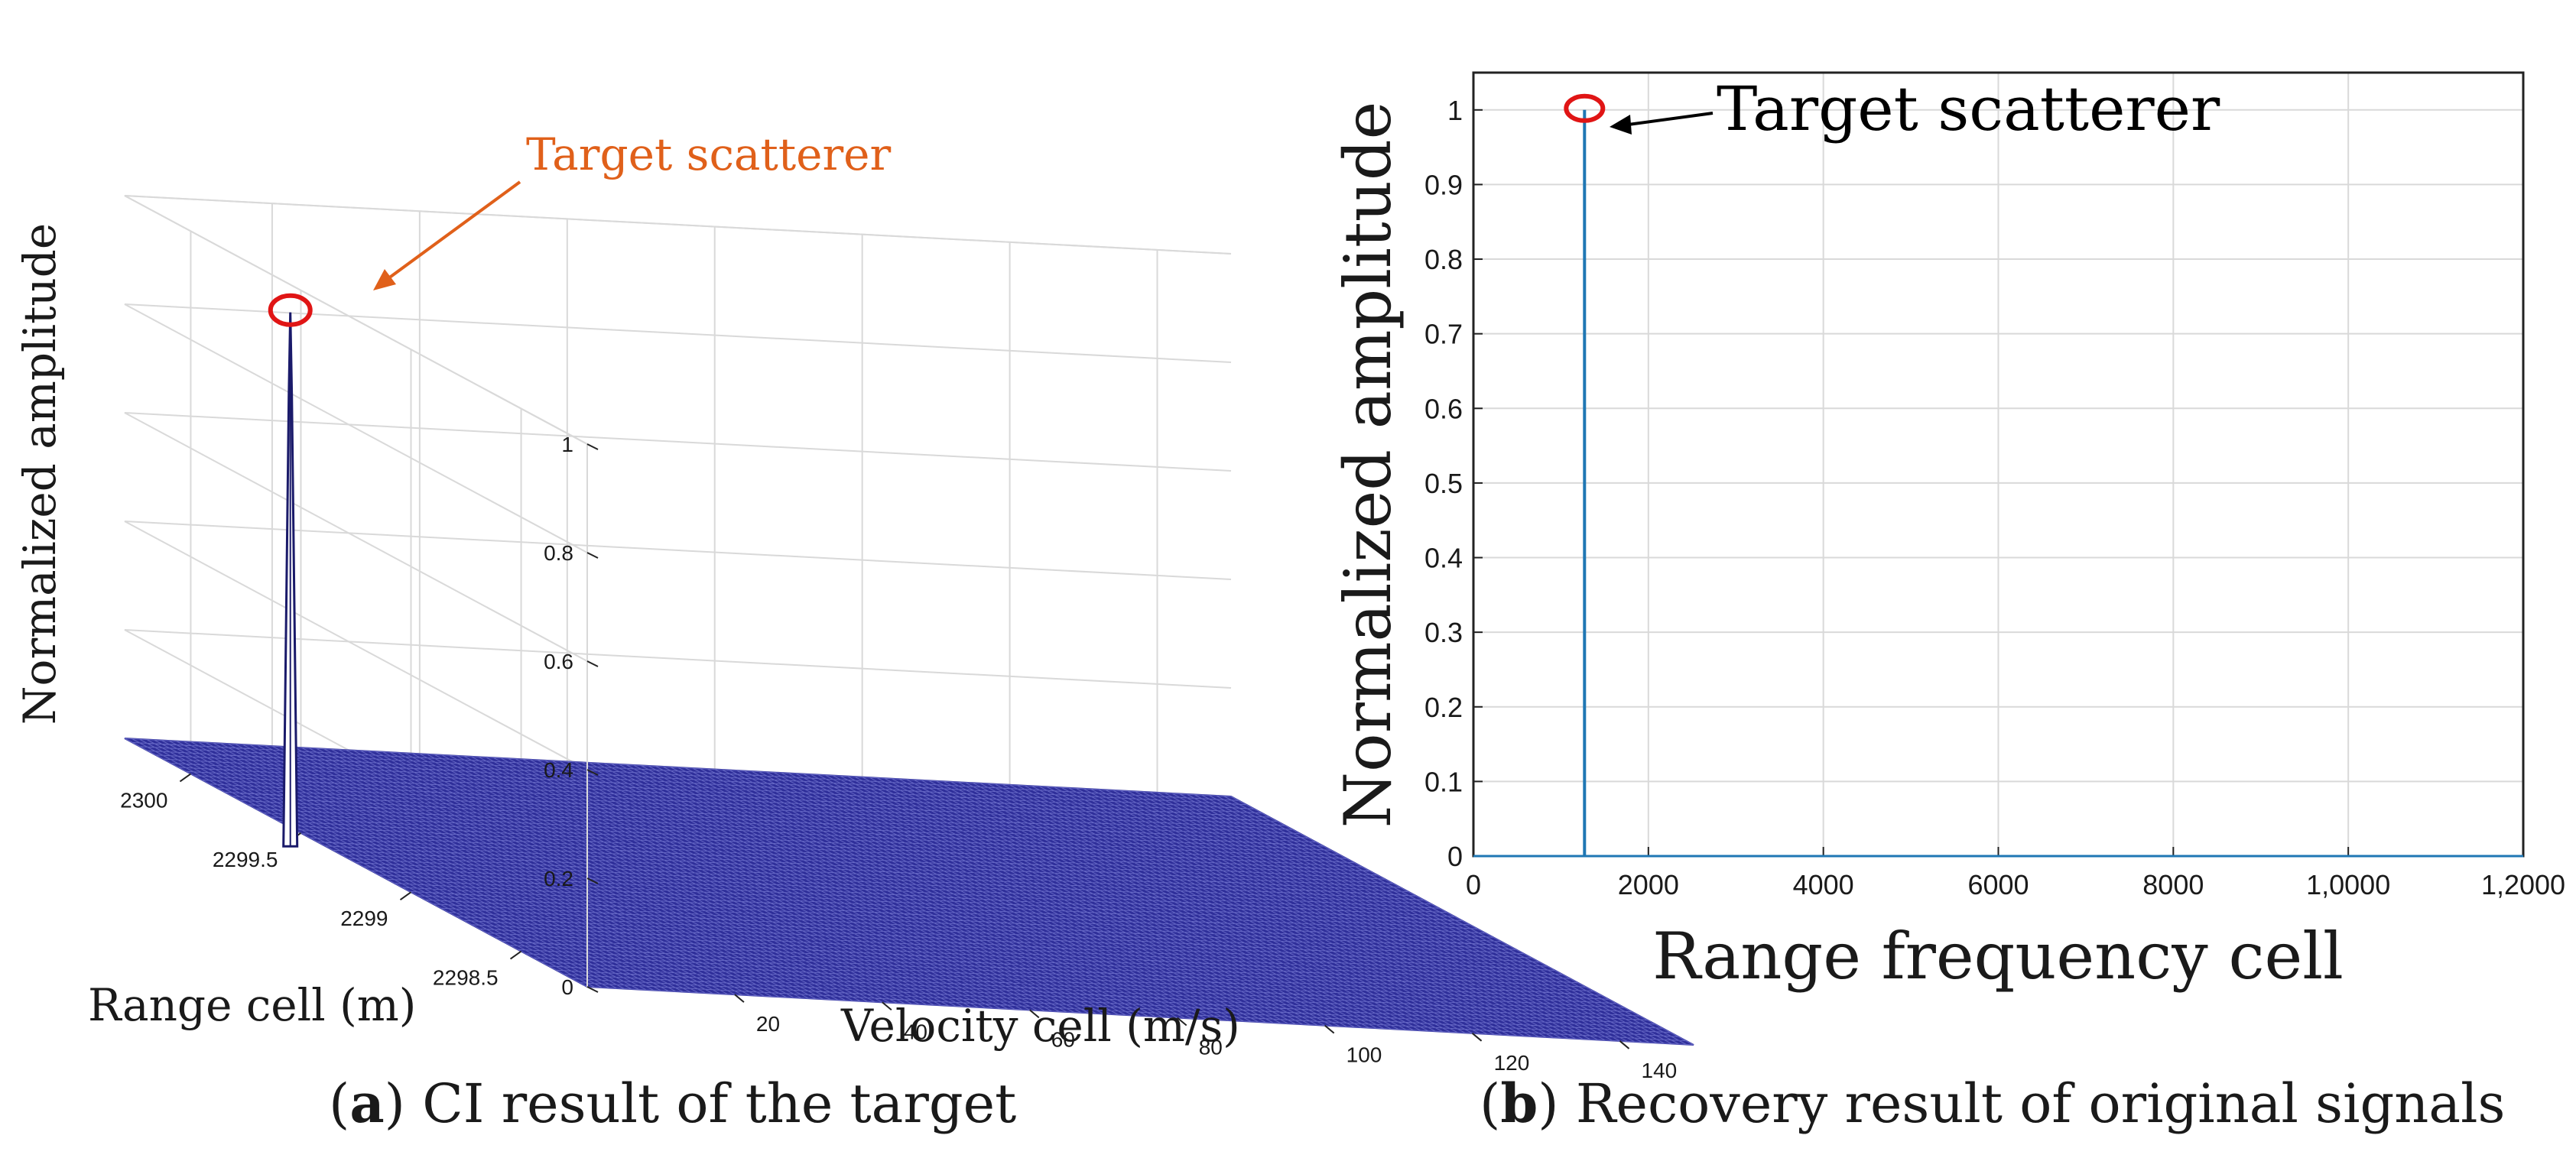 The height and width of the screenshot is (1158, 2576). I want to click on panel-a-vtick-label-2: 60, so click(1063, 1039).